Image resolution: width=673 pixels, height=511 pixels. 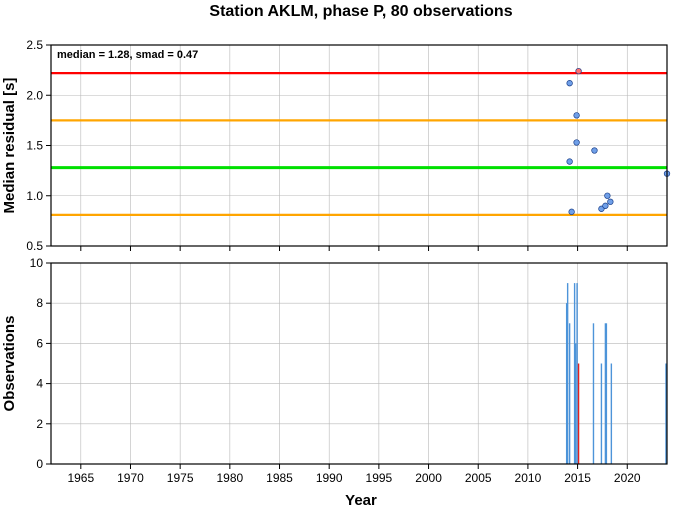 What do you see at coordinates (478, 478) in the screenshot?
I see `x-tick-label: 2005` at bounding box center [478, 478].